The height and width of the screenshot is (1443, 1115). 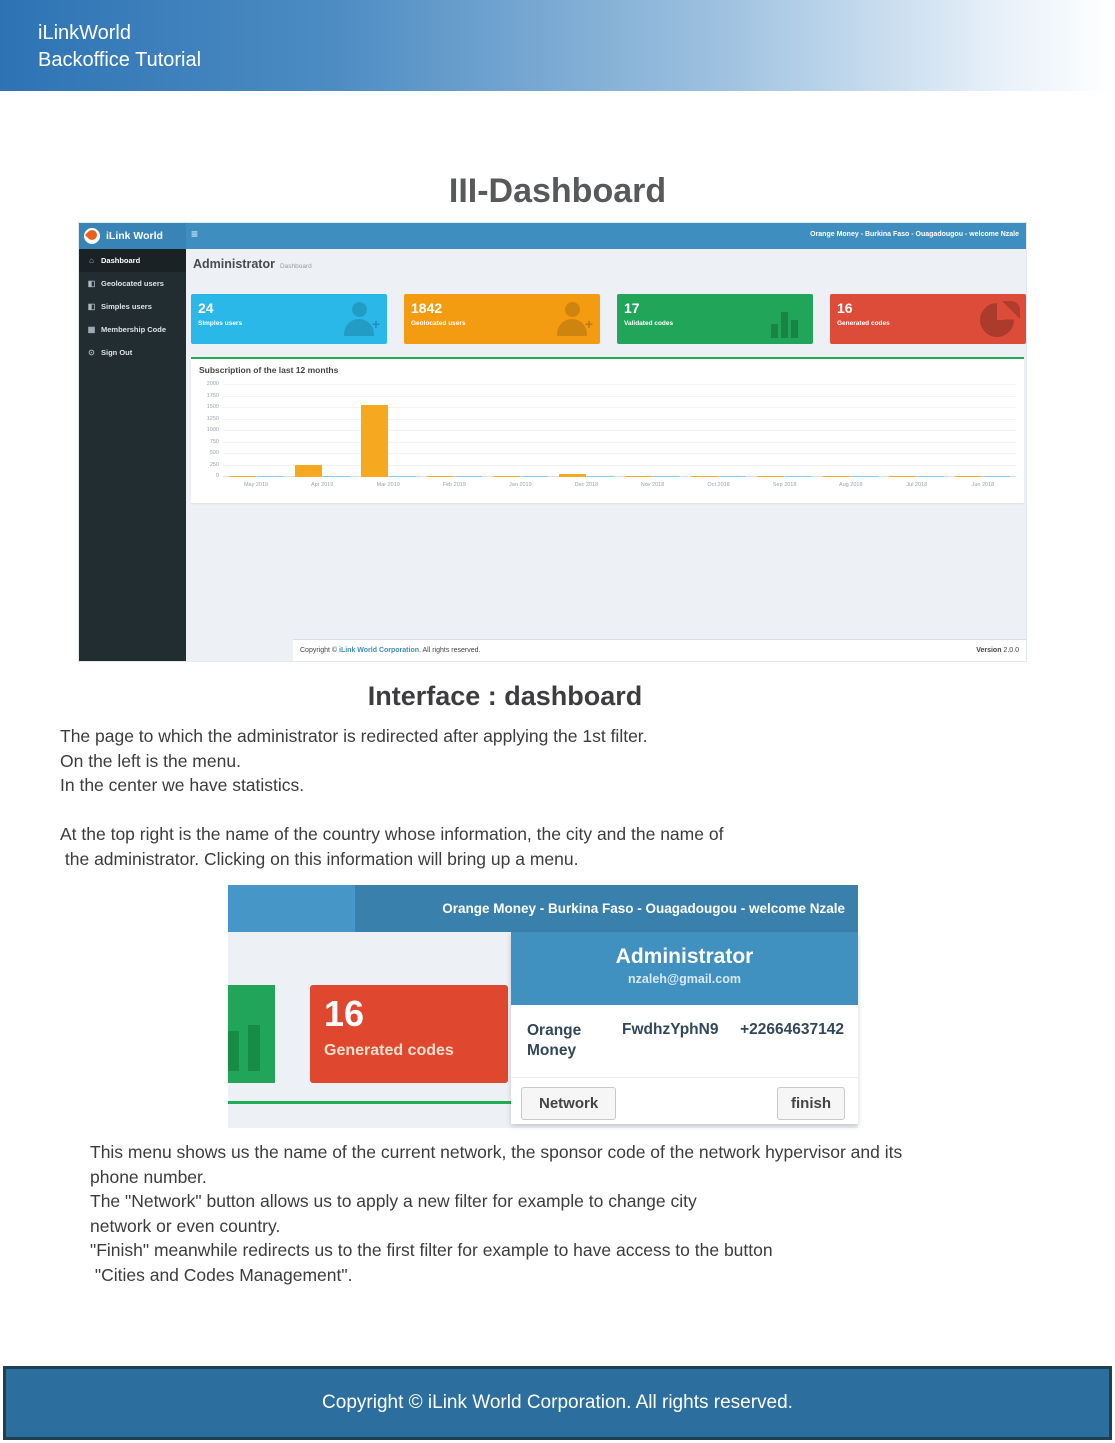 I want to click on sidebar-item-label: Sign Out, so click(x=117, y=352).